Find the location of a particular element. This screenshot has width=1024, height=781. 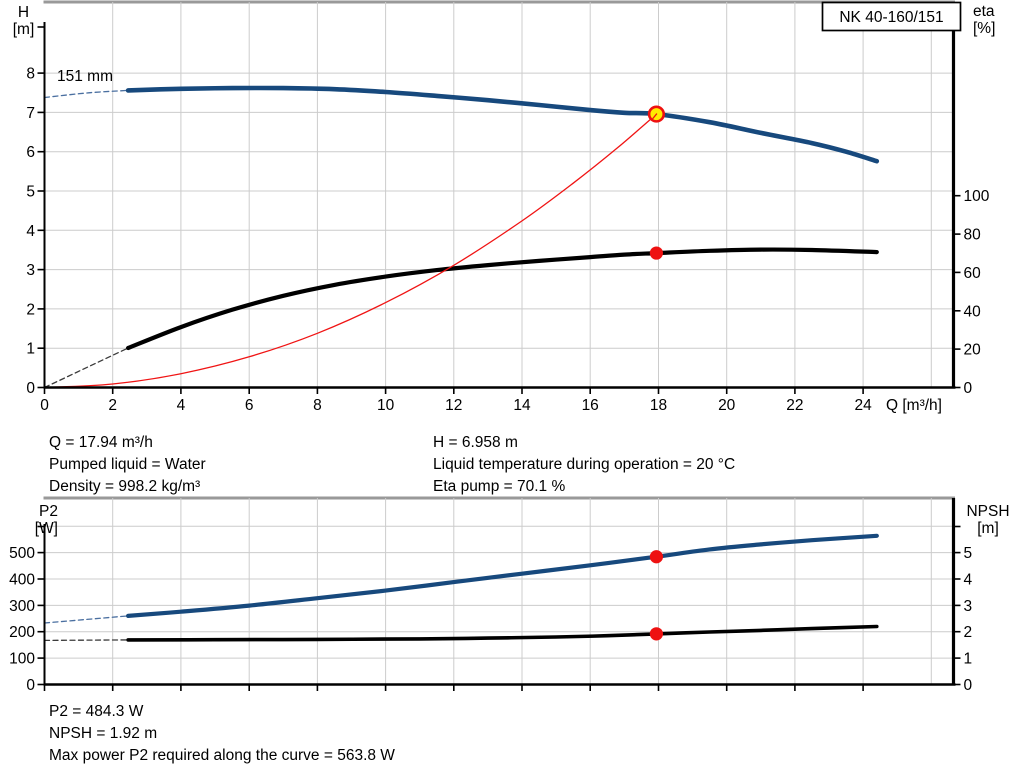

y-right-tick-label: 2 is located at coordinates (968, 632).